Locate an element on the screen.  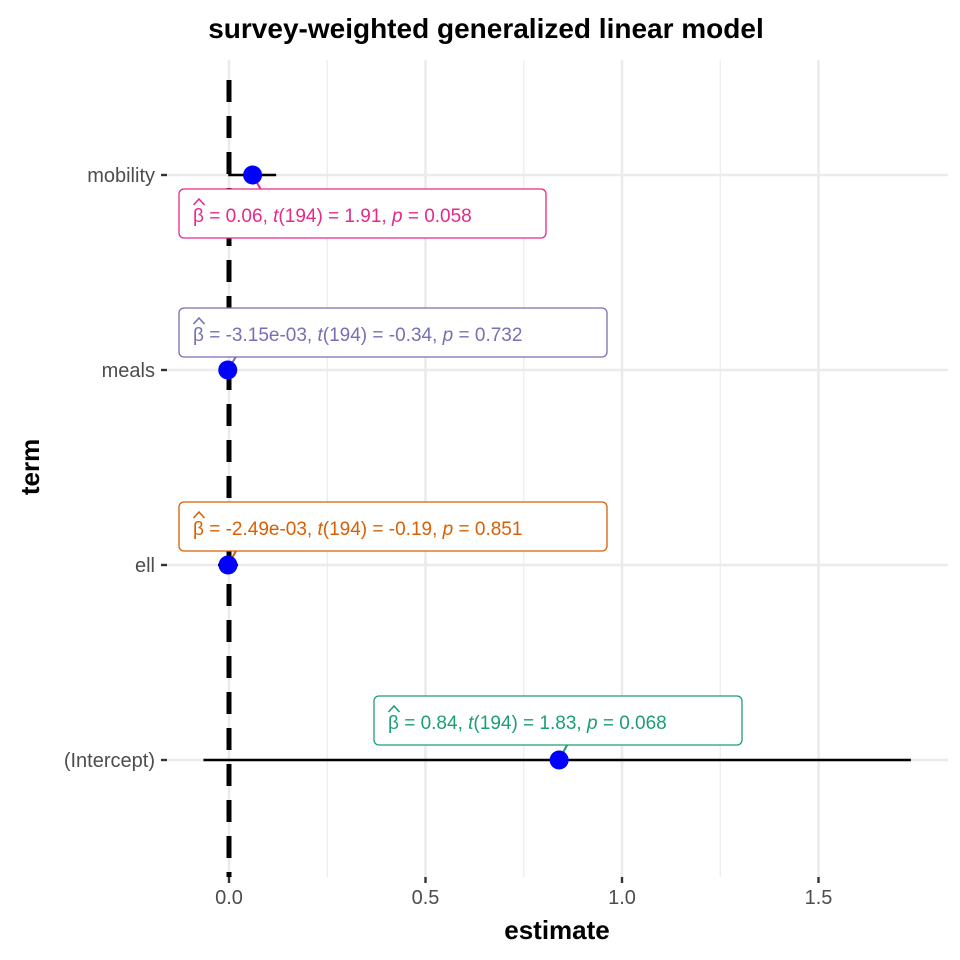
label-text: β = -2.49e-03, t(194) = -0.19, p = 0.851 is located at coordinates (357, 529).